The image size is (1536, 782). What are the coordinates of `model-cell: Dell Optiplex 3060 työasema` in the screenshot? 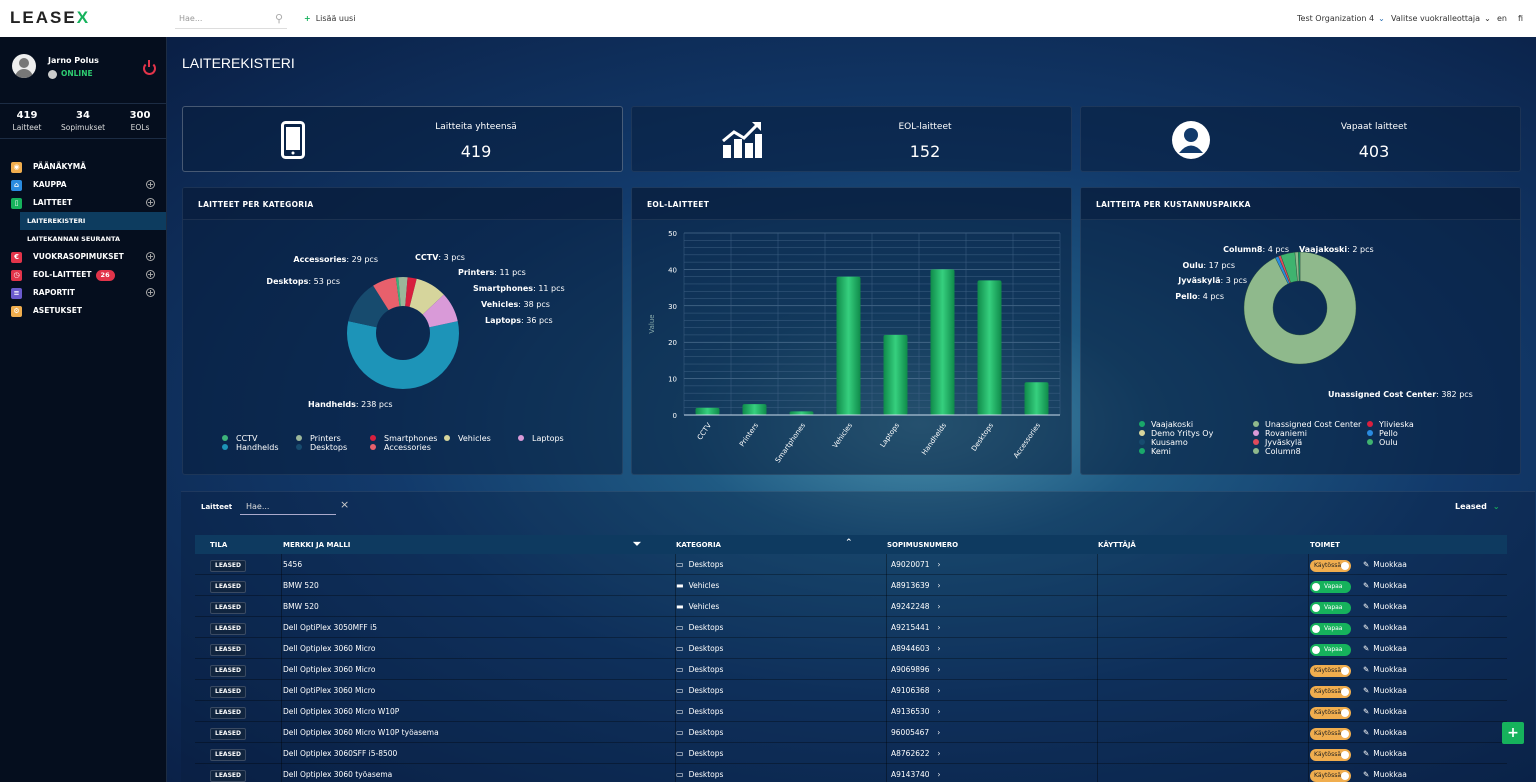 It's located at (338, 774).